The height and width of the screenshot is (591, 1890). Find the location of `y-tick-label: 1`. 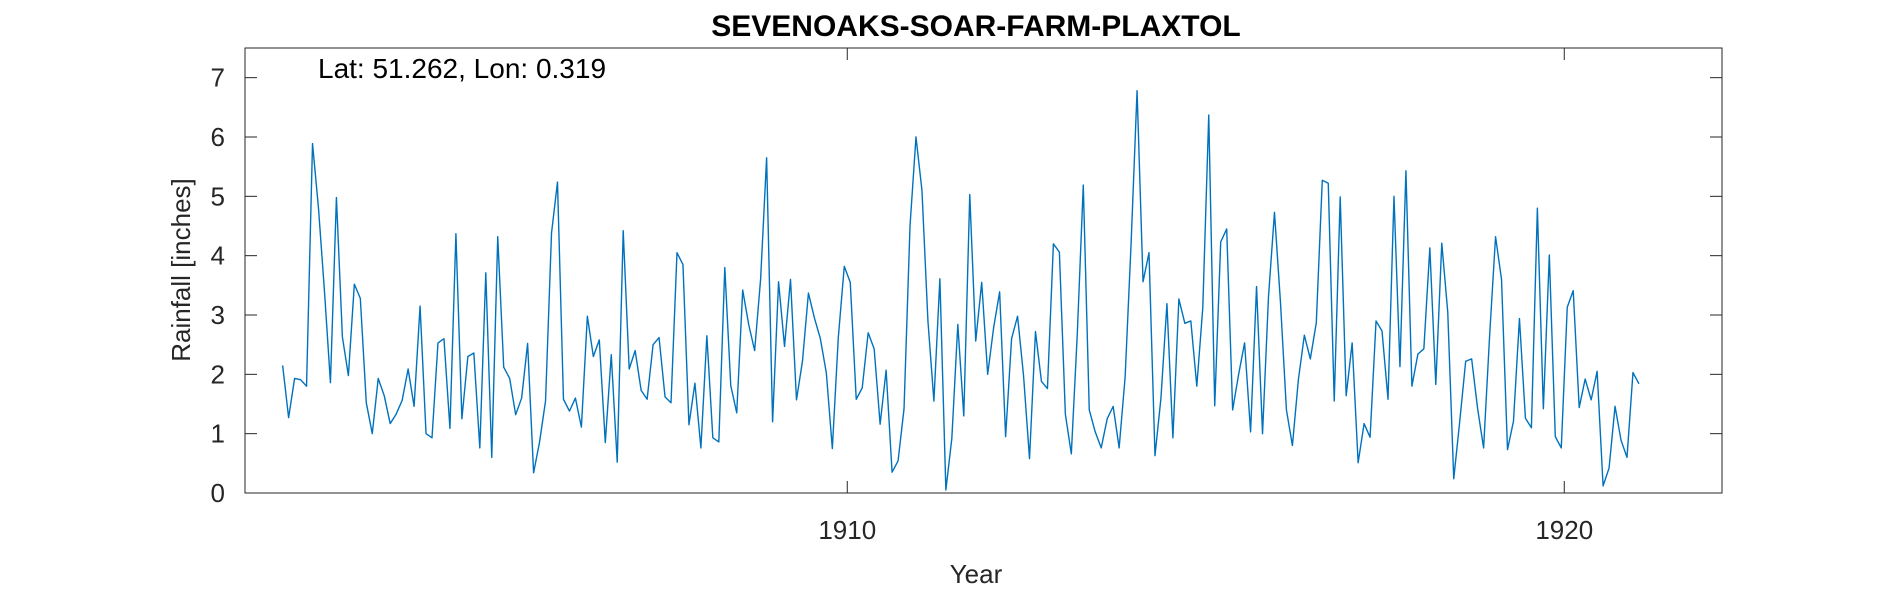

y-tick-label: 1 is located at coordinates (218, 434).